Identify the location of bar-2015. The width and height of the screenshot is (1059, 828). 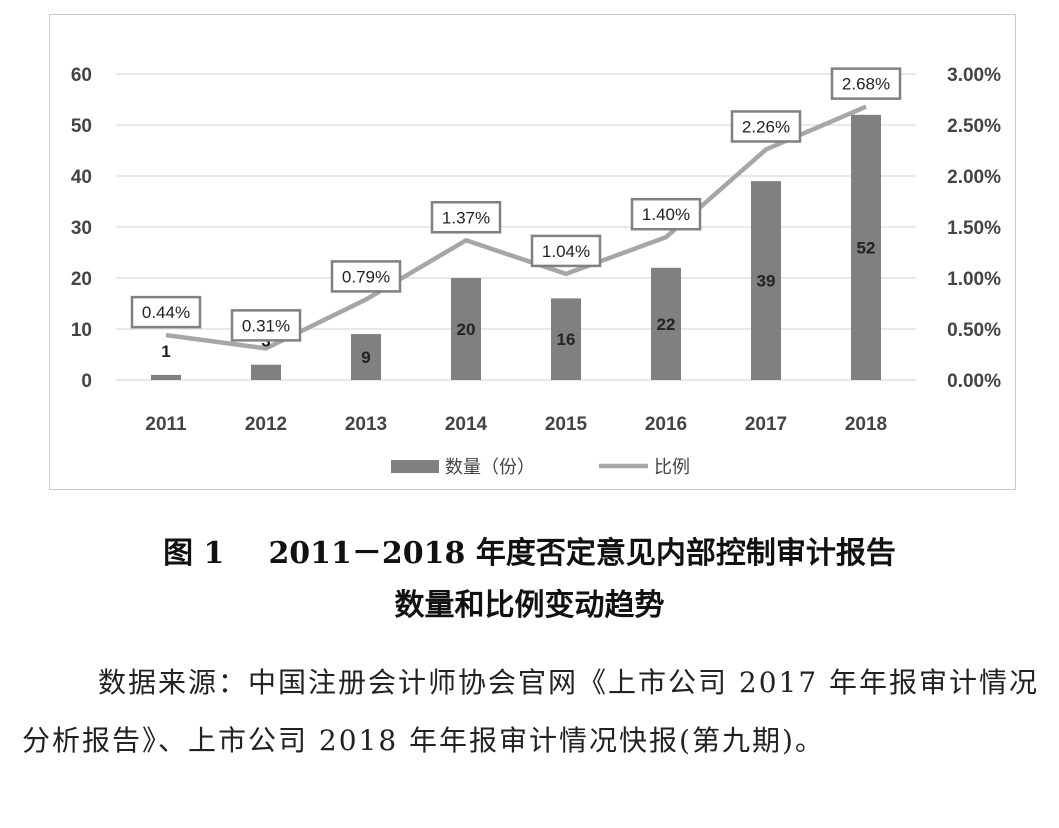
(566, 339).